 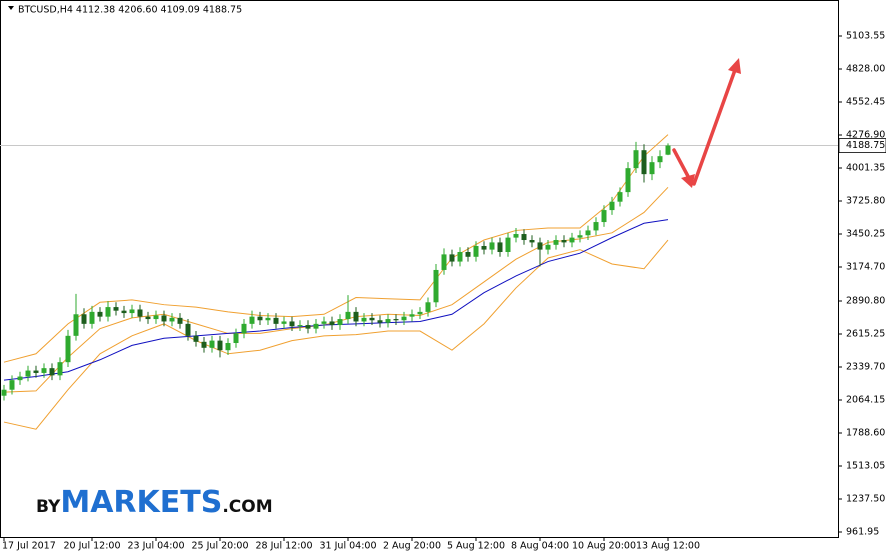 What do you see at coordinates (156, 546) in the screenshot?
I see `x-tick-label: 23 Jul 04:00` at bounding box center [156, 546].